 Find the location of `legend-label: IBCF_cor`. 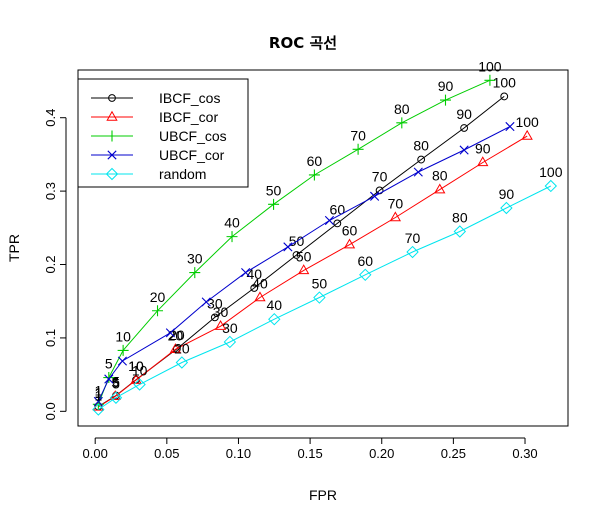

legend-label: IBCF_cor is located at coordinates (188, 117).